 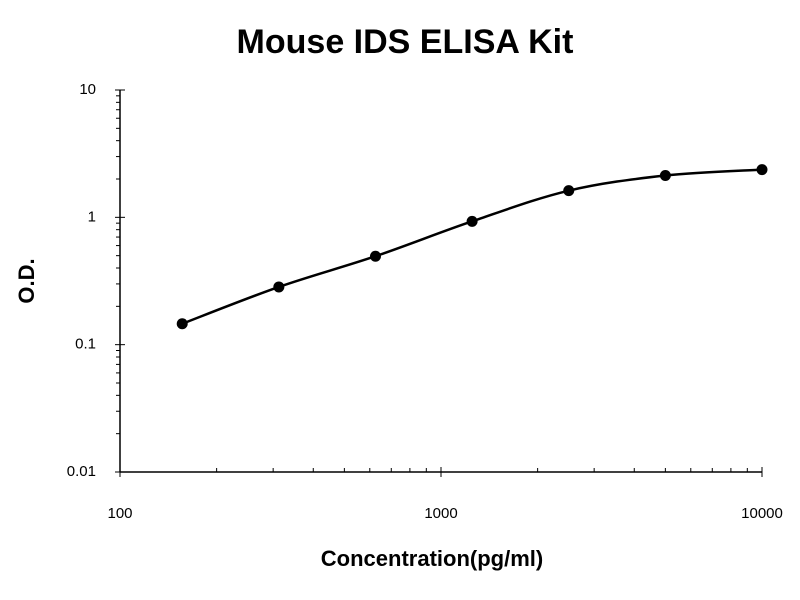 What do you see at coordinates (87, 89) in the screenshot?
I see `y-tick-label: 10` at bounding box center [87, 89].